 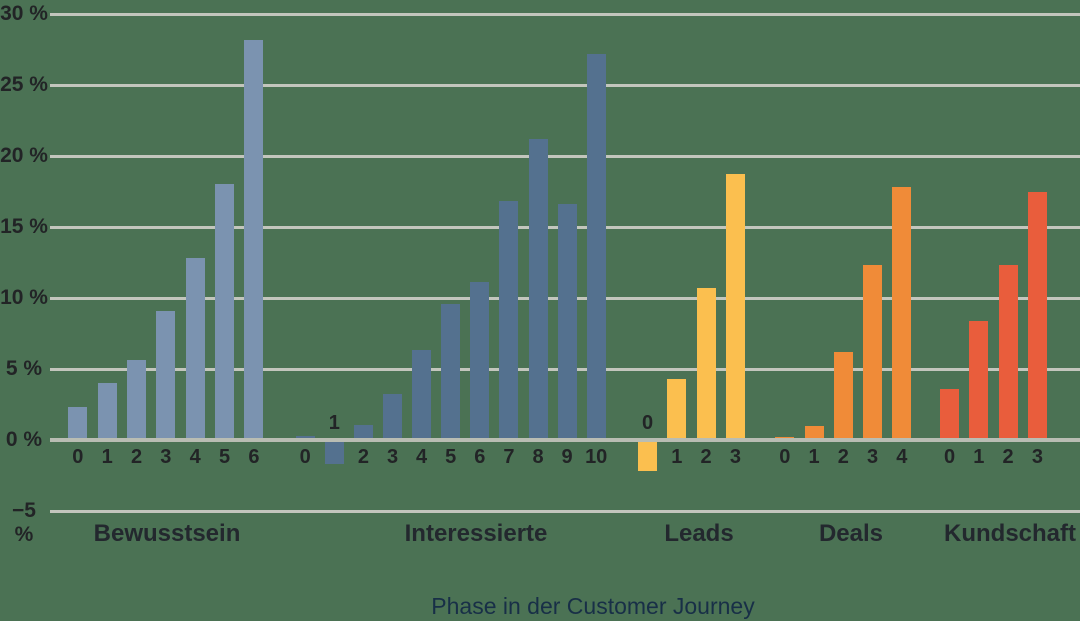 What do you see at coordinates (480, 457) in the screenshot?
I see `x-tick-label-interessierte-6: 6` at bounding box center [480, 457].